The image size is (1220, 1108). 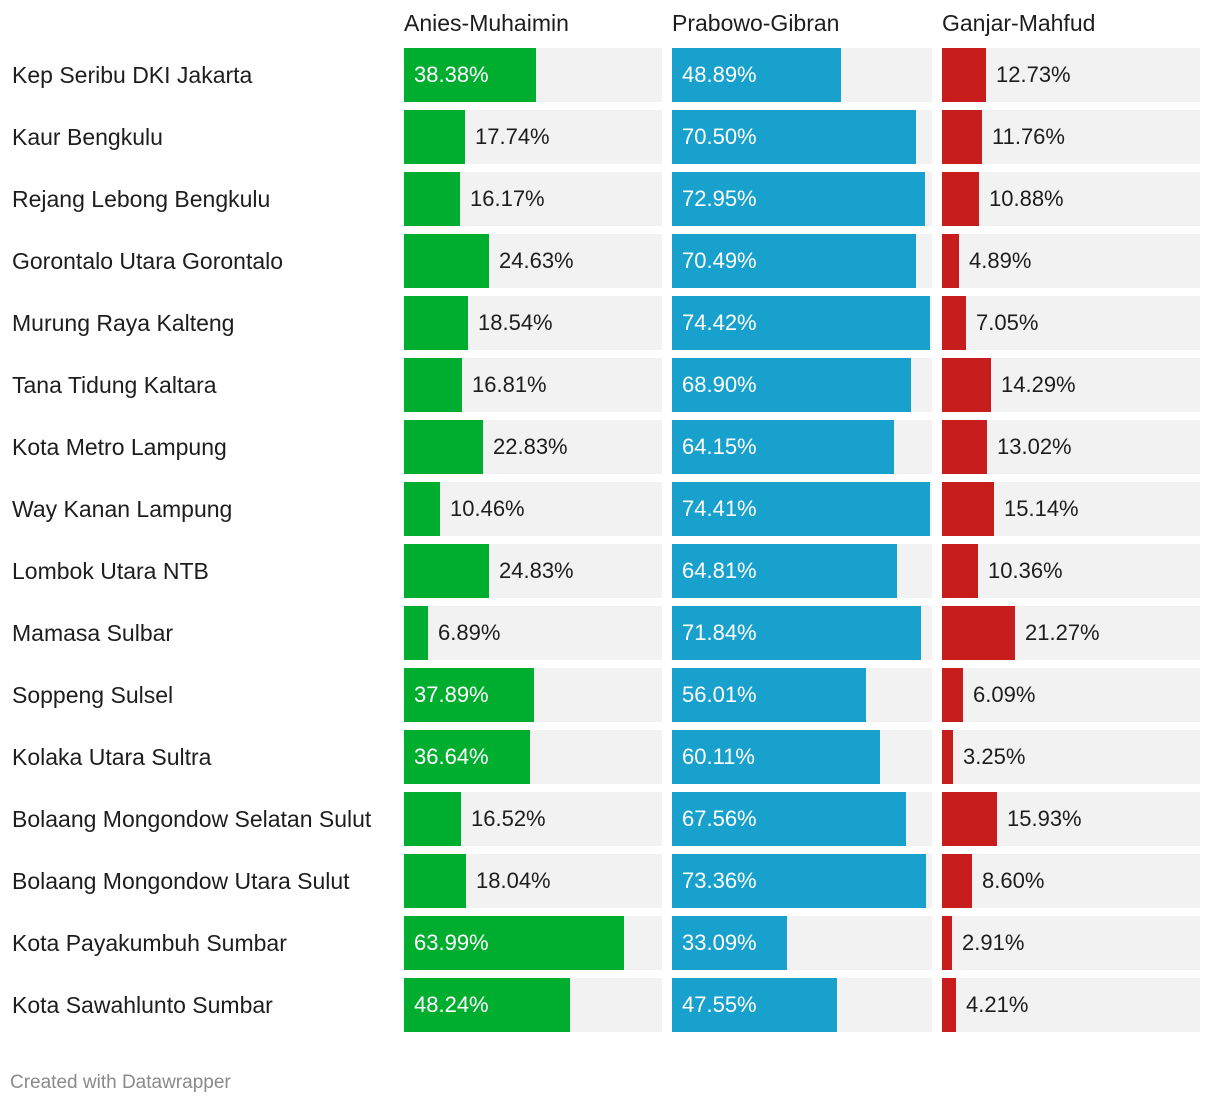 What do you see at coordinates (512, 136) in the screenshot?
I see `bar-value-label: 17.74%` at bounding box center [512, 136].